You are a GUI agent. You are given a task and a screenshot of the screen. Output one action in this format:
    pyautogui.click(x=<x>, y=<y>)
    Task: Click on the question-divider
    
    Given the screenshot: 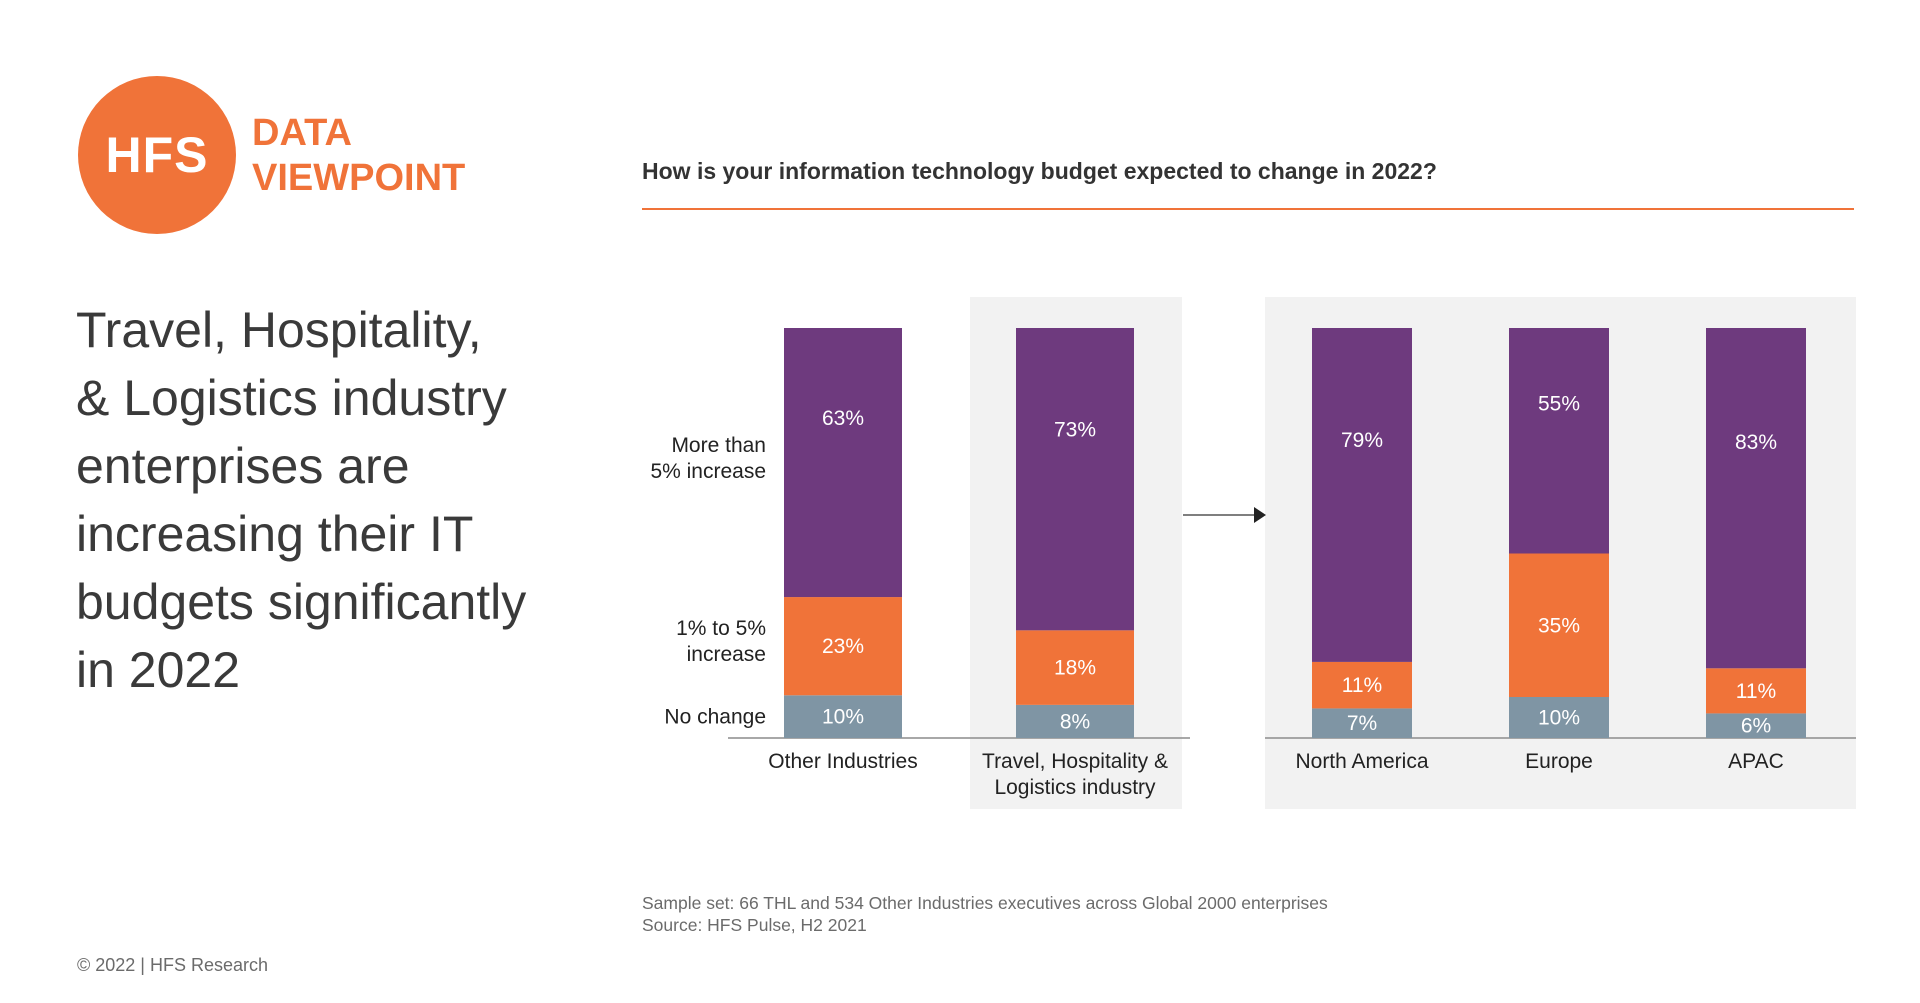 What is the action you would take?
    pyautogui.click(x=1248, y=209)
    